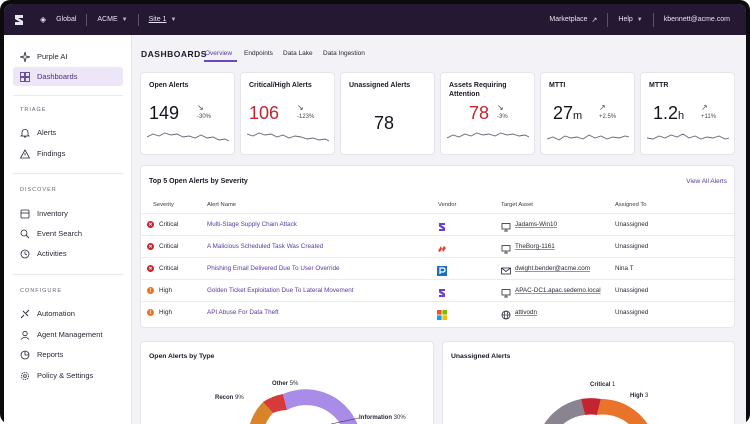 The width and height of the screenshot is (750, 424). Describe the element at coordinates (587, 113) in the screenshot. I see `kpi-card-mtti: MTTI 27m ↗ +2.5%` at that location.